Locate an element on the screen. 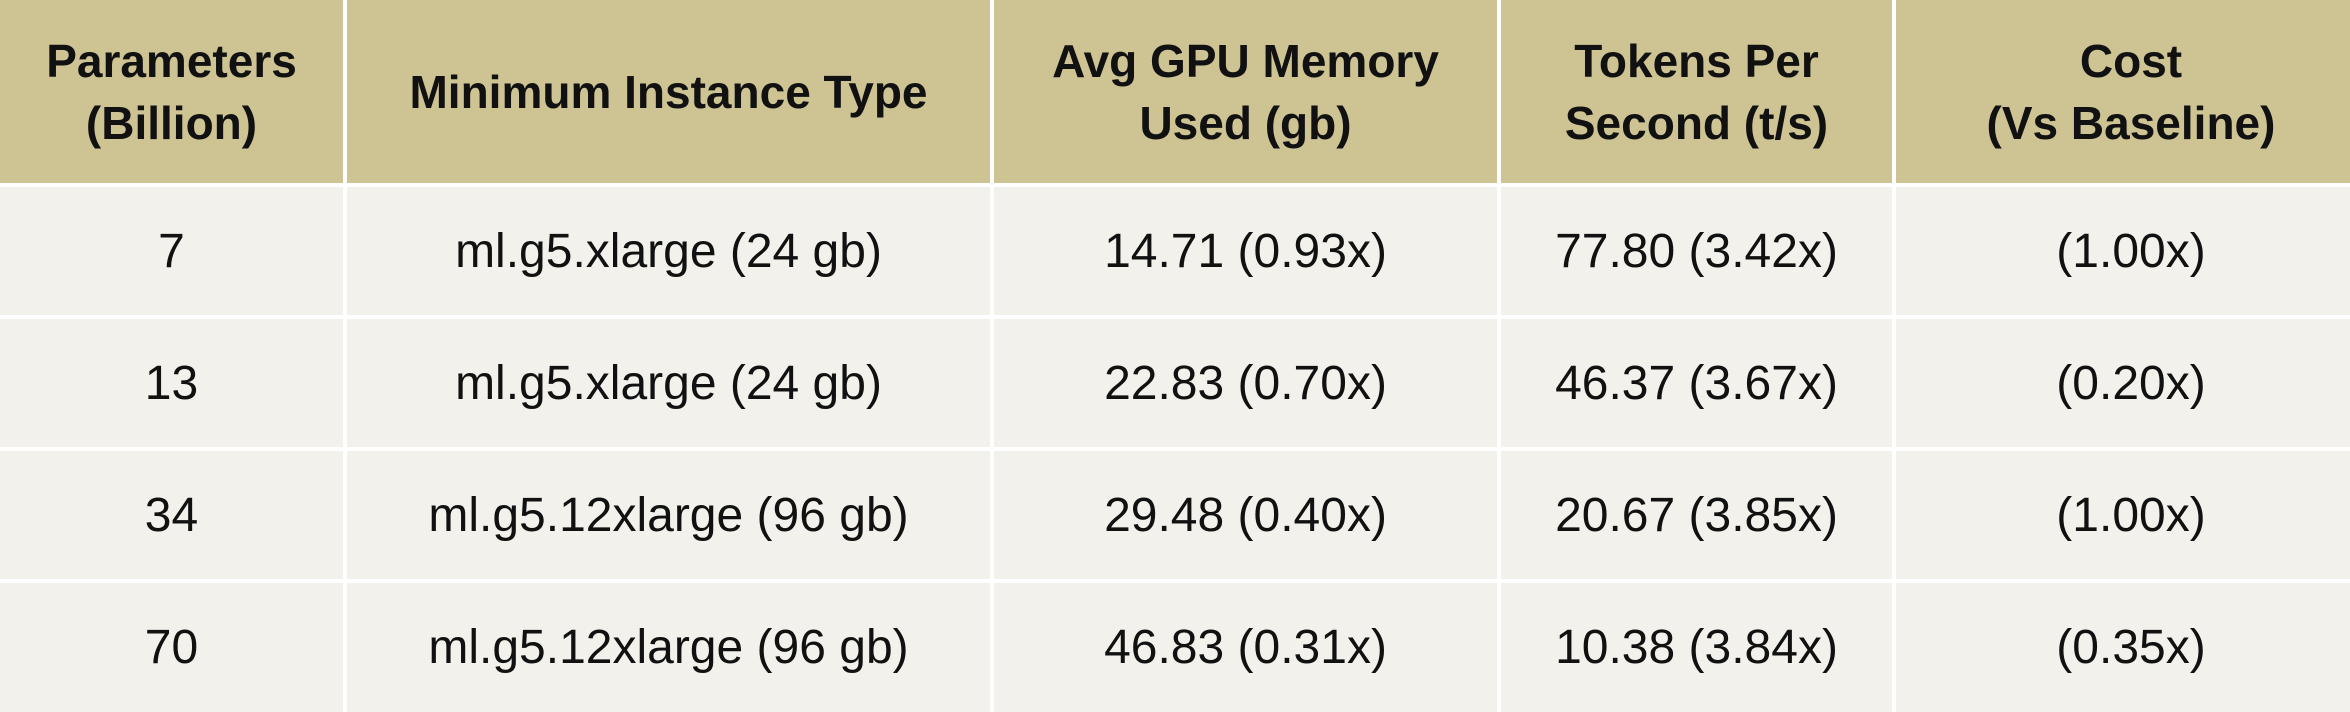 This screenshot has width=2350, height=712. table-cell: (0.35x) is located at coordinates (2123, 647).